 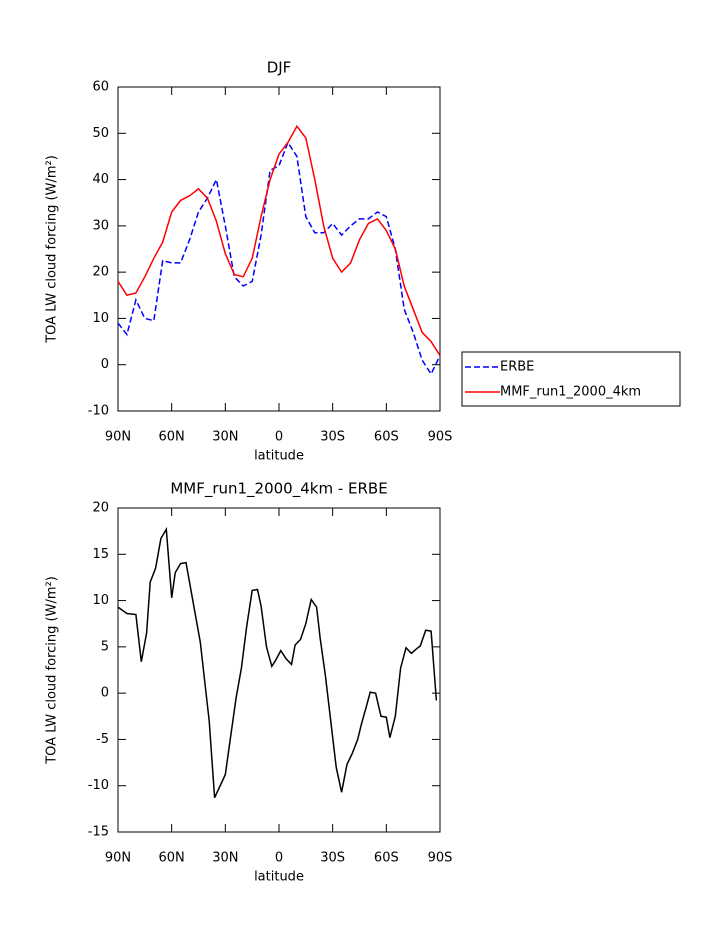 I want to click on y-tick-label: 40, so click(x=100, y=179).